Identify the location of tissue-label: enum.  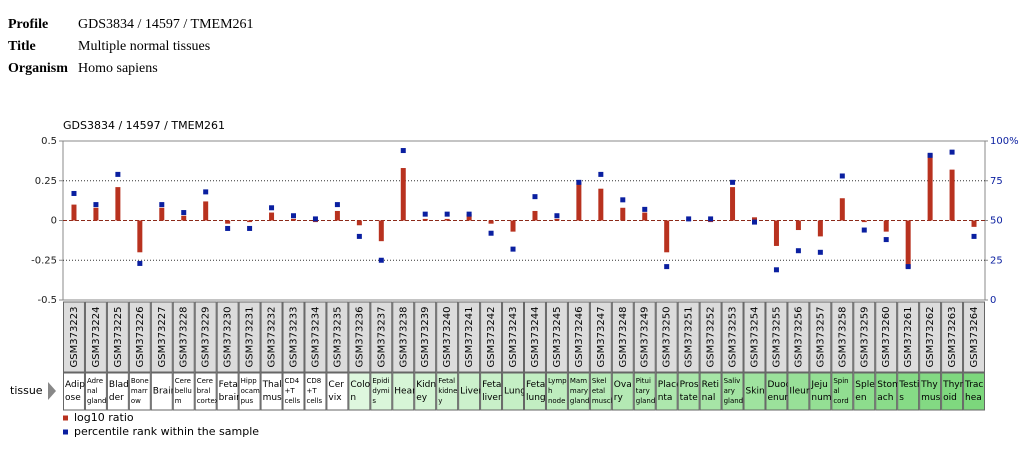
(780, 398).